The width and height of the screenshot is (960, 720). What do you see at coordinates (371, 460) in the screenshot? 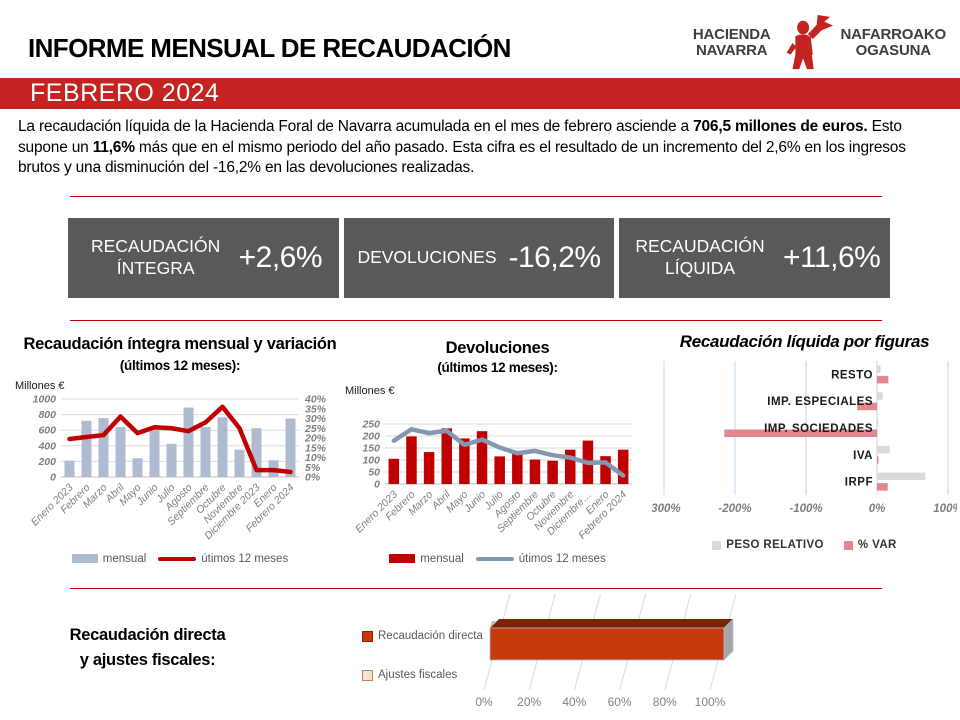
I see `svg-text: 100` at bounding box center [371, 460].